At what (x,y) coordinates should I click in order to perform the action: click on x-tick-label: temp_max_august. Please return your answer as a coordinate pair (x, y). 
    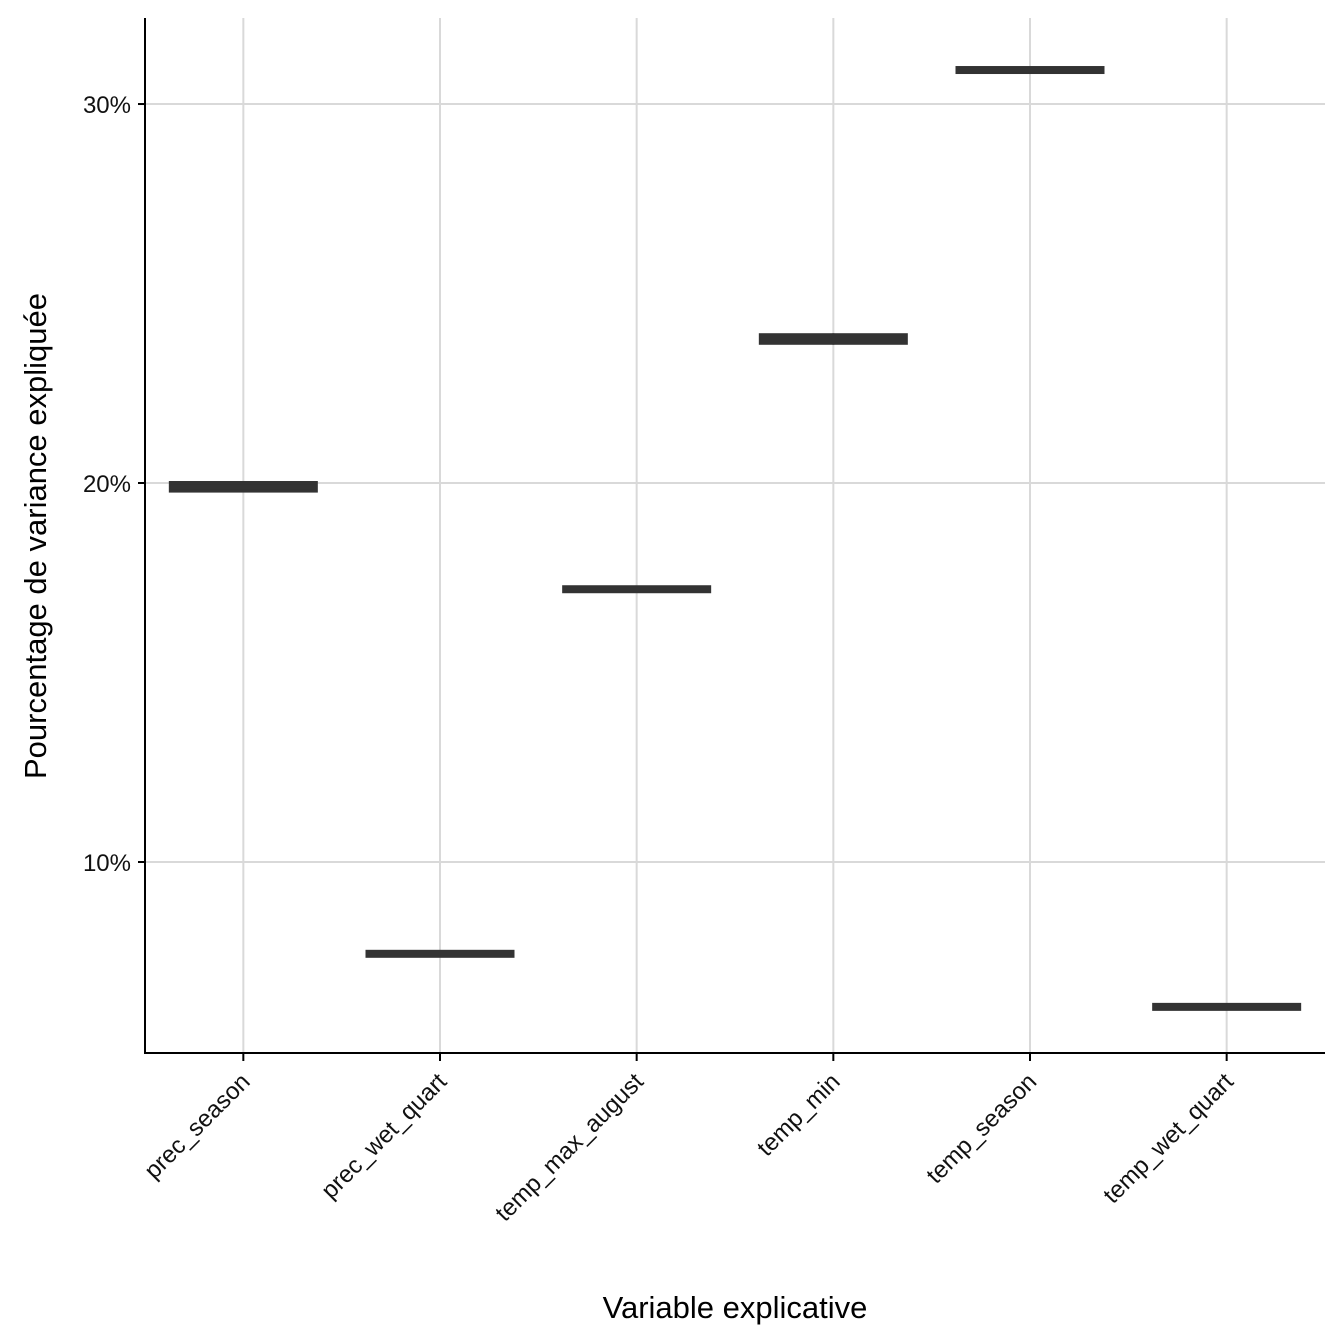
    Looking at the image, I should click on (569, 1147).